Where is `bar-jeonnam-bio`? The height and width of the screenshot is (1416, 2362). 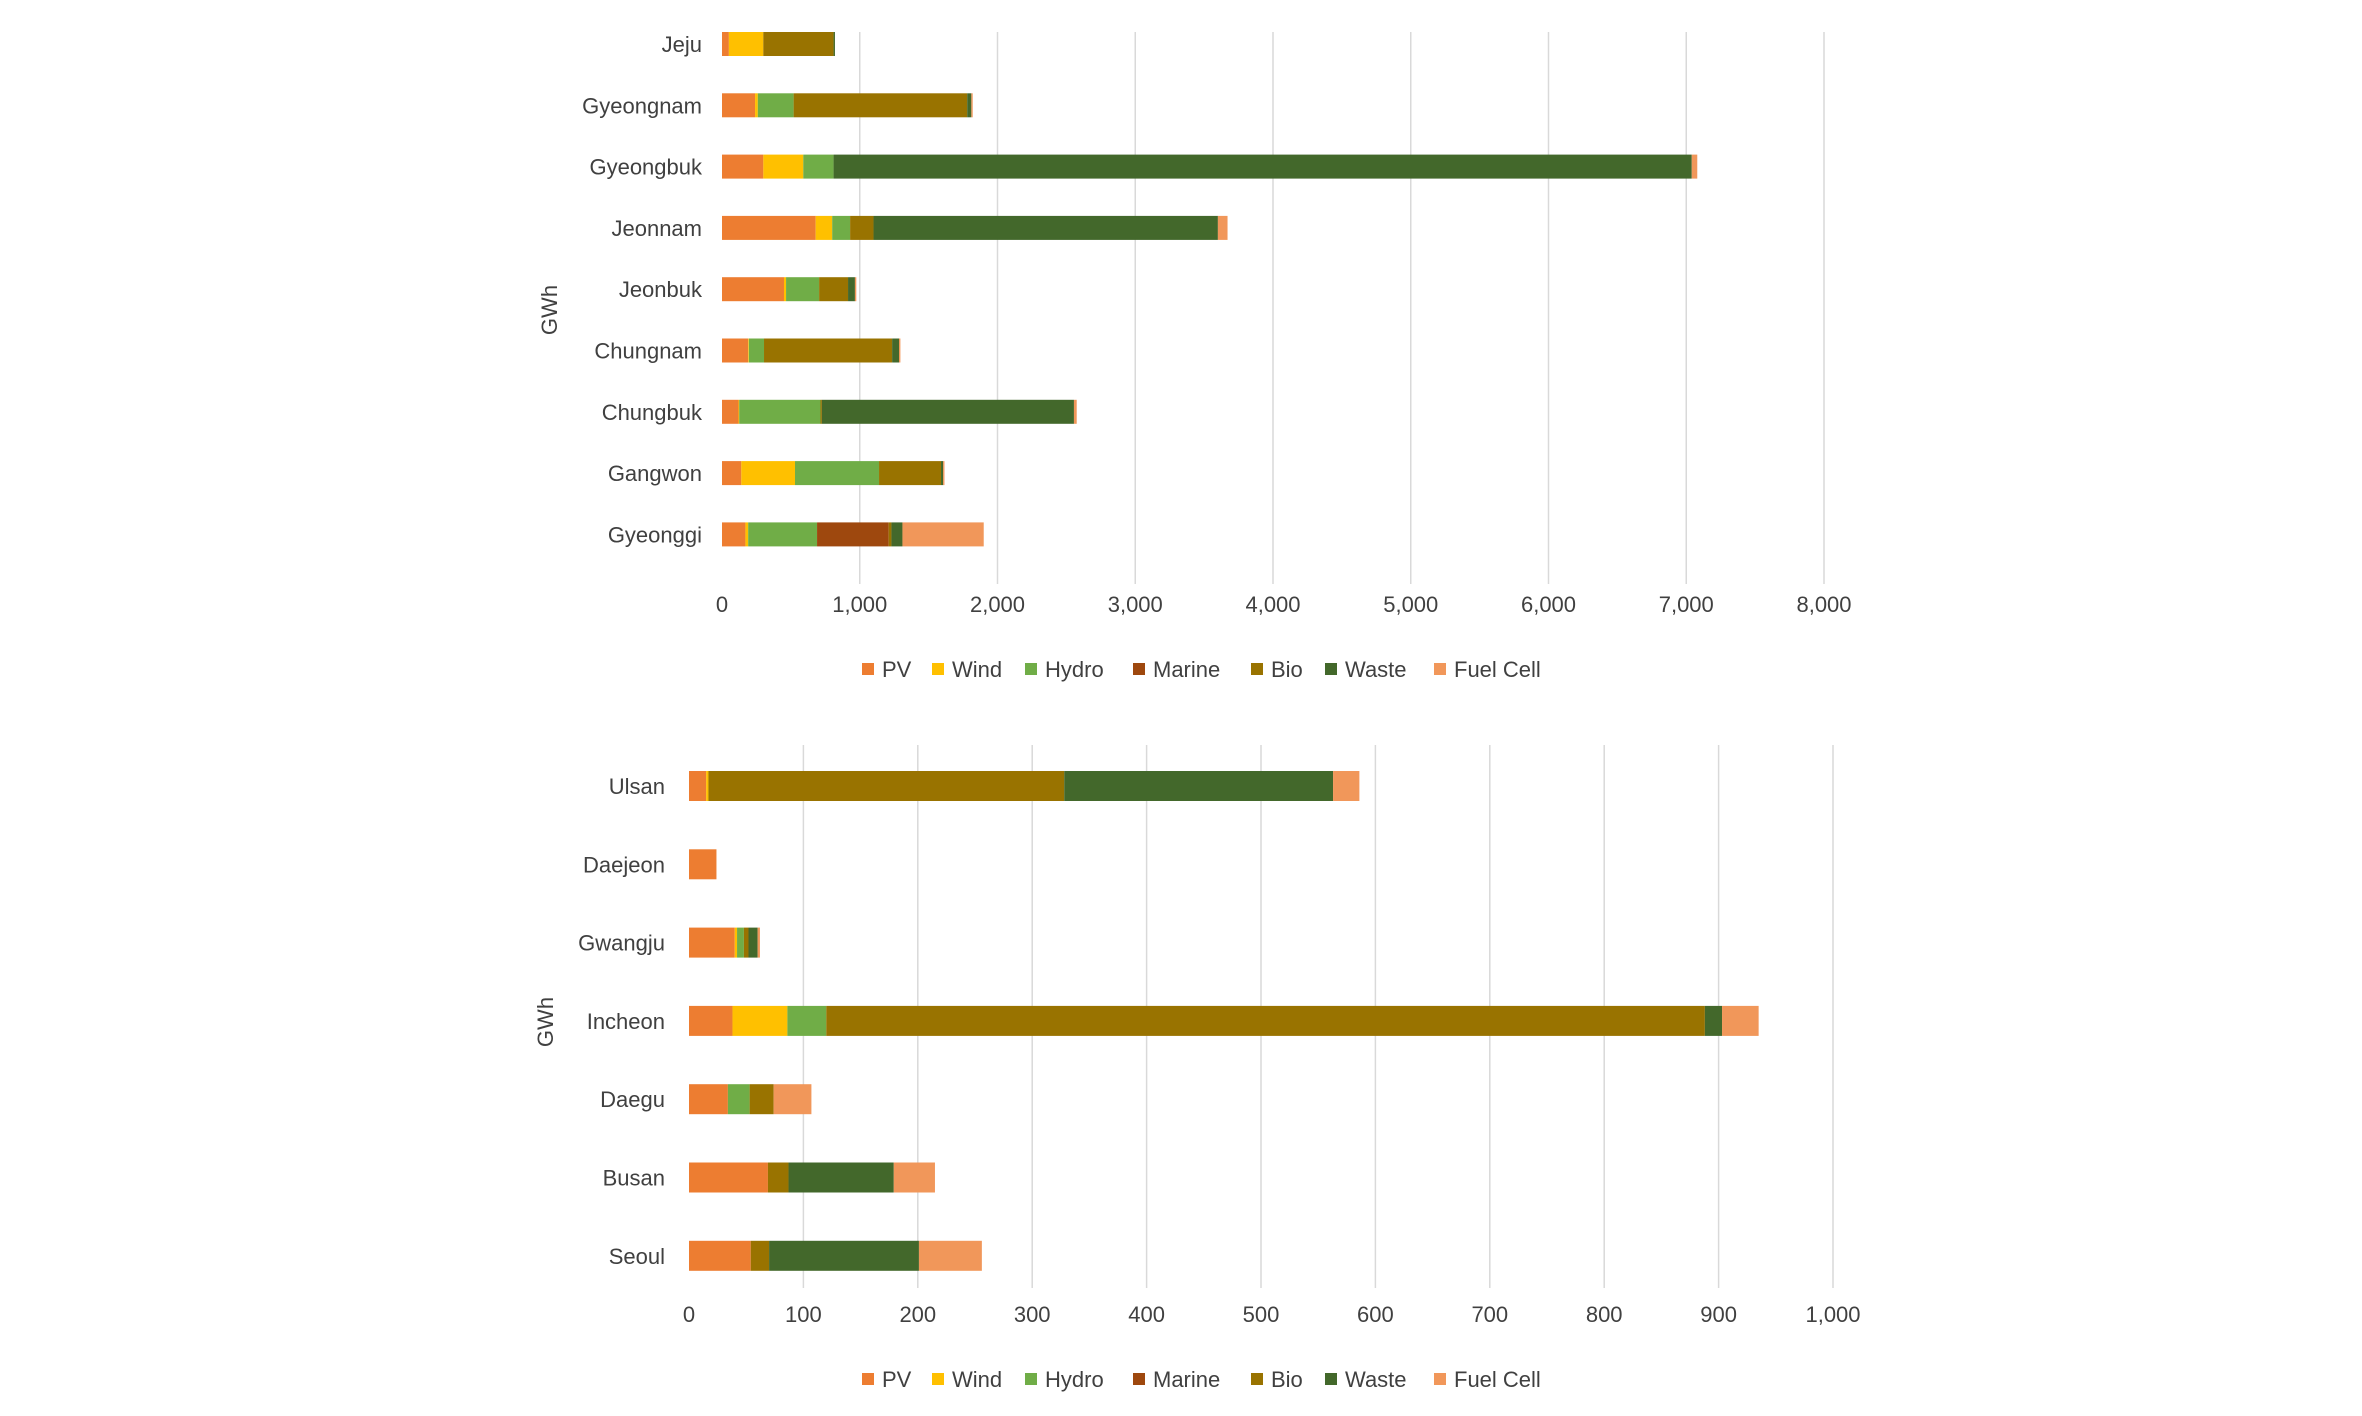 bar-jeonnam-bio is located at coordinates (862, 227).